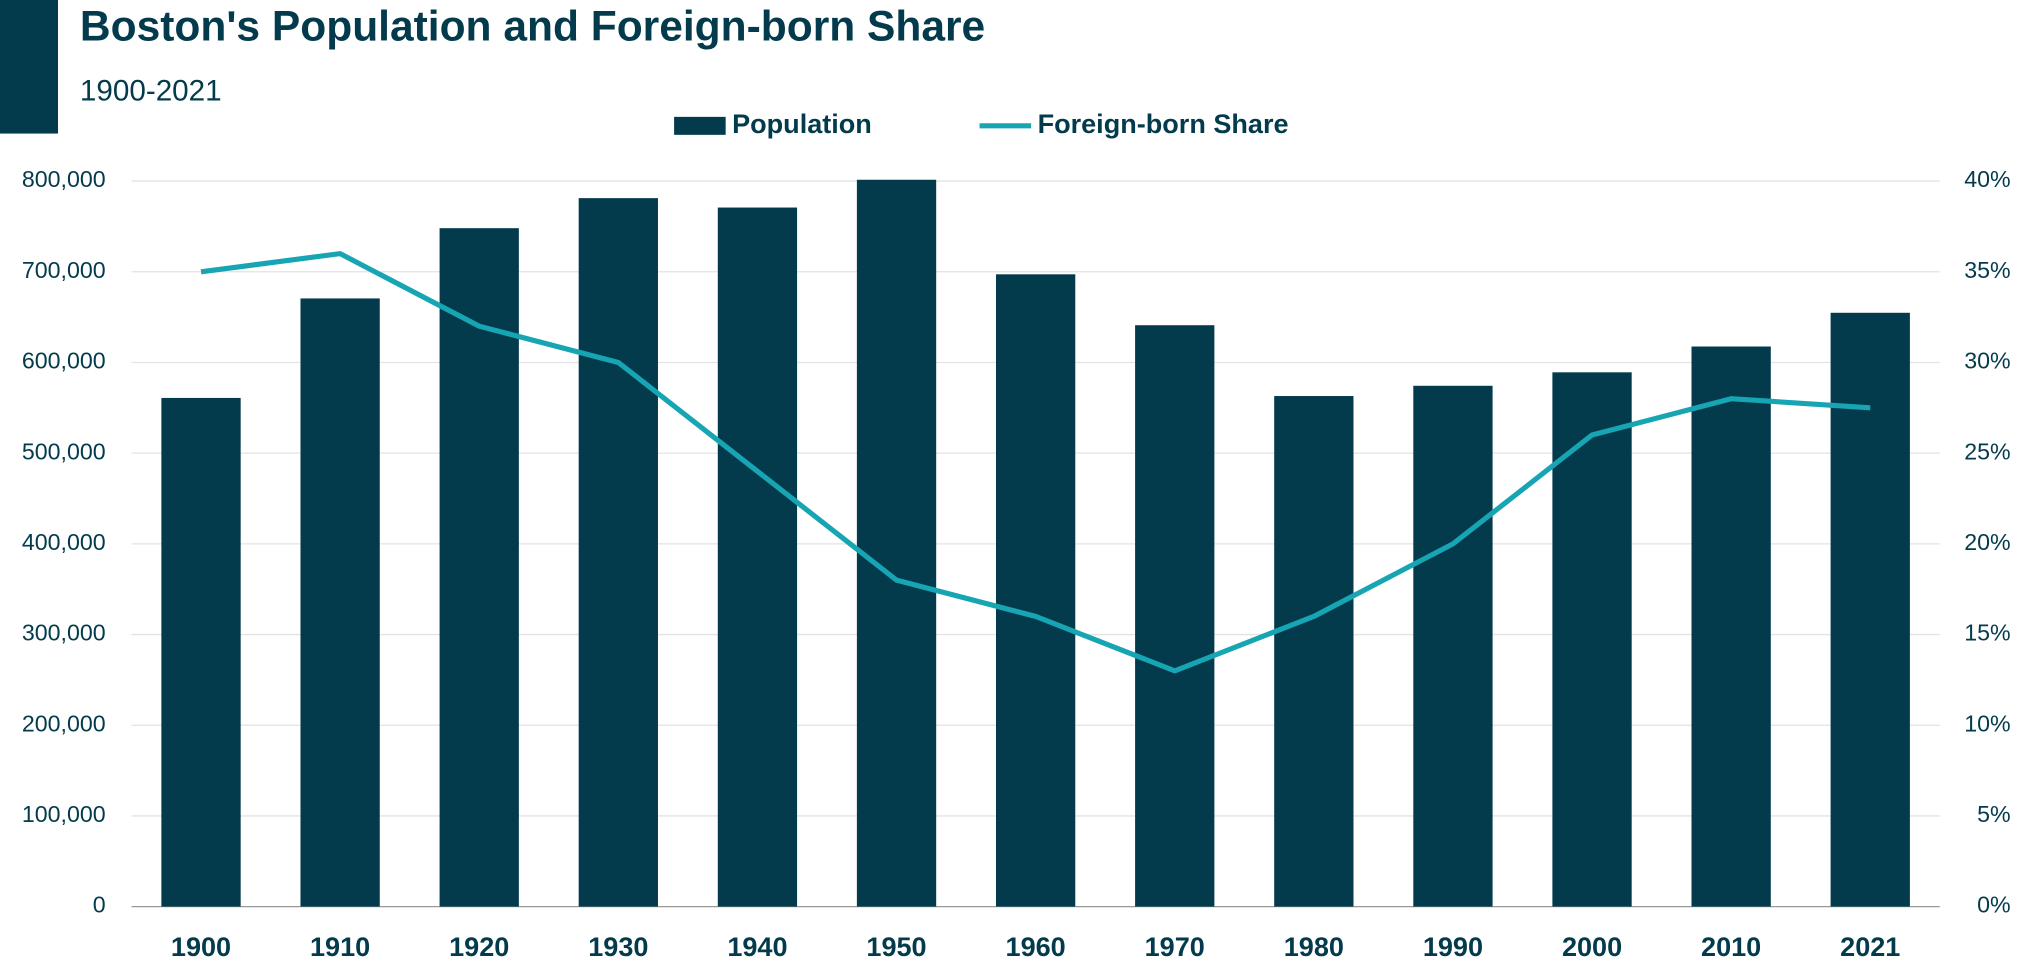  Describe the element at coordinates (64, 361) in the screenshot. I see `y-tick-label: 600,000` at that location.